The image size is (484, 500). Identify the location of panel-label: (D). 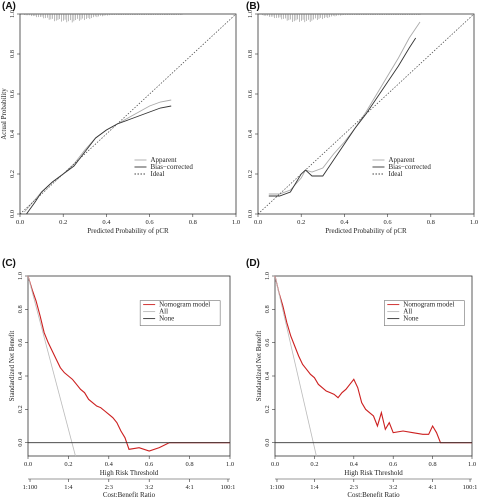
(253, 263).